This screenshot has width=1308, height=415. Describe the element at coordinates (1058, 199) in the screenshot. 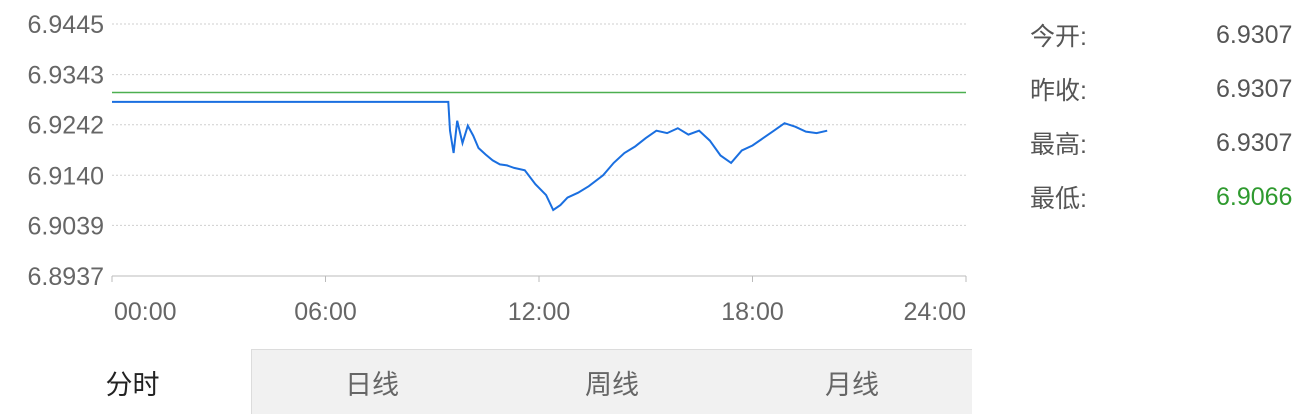

I see `stat-label: 最低:` at that location.